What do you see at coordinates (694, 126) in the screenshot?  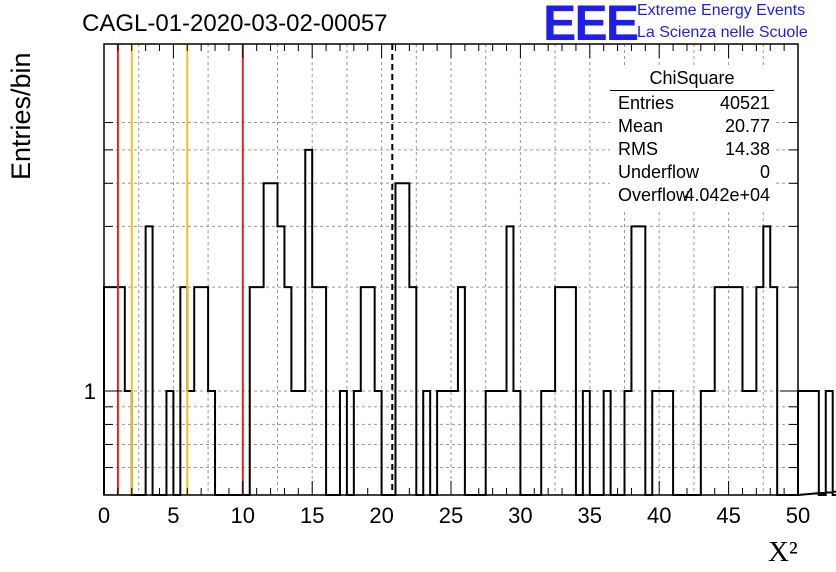 I see `stats-row-mean: Mean 20.77` at bounding box center [694, 126].